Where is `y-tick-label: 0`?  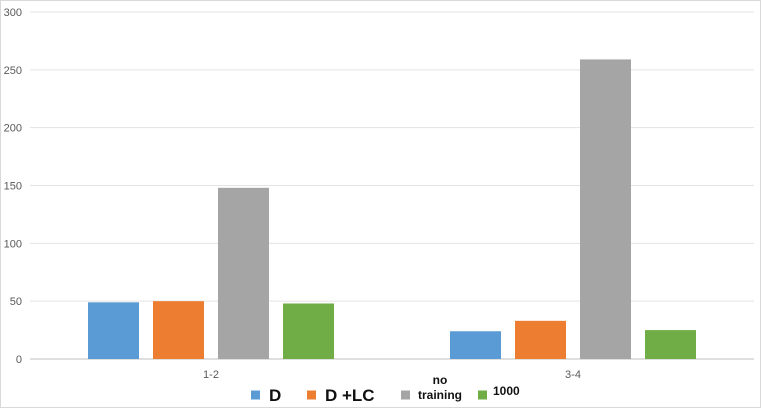 y-tick-label: 0 is located at coordinates (19, 360).